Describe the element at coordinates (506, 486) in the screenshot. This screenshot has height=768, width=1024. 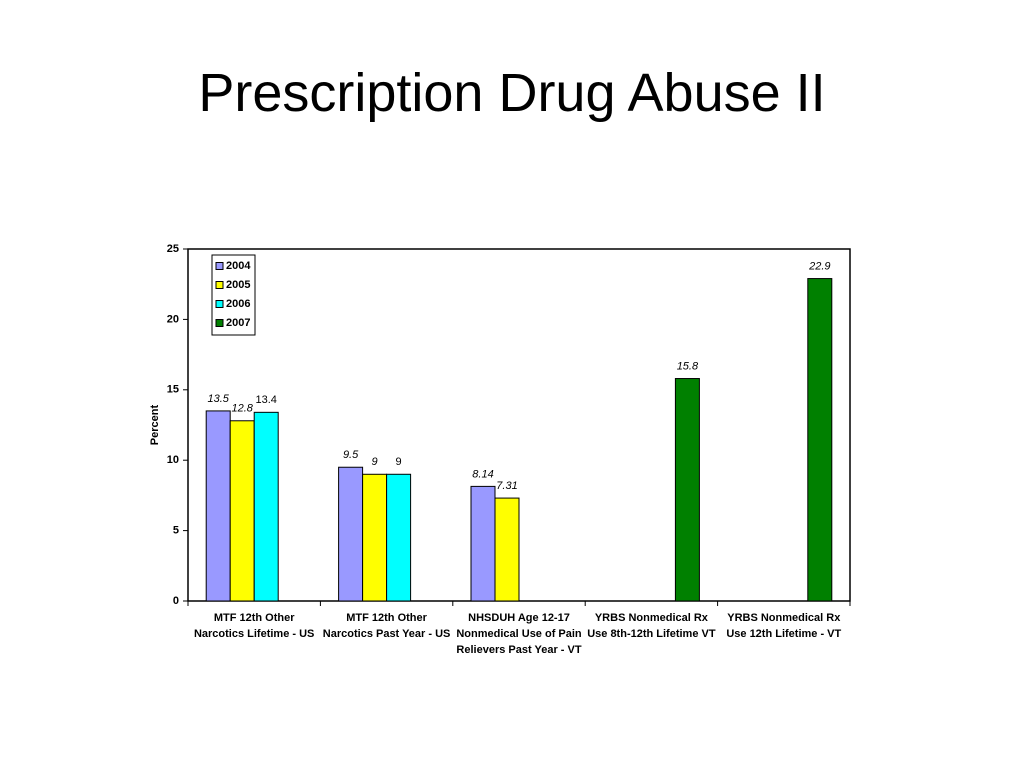
I see `value-label: 7.31` at that location.